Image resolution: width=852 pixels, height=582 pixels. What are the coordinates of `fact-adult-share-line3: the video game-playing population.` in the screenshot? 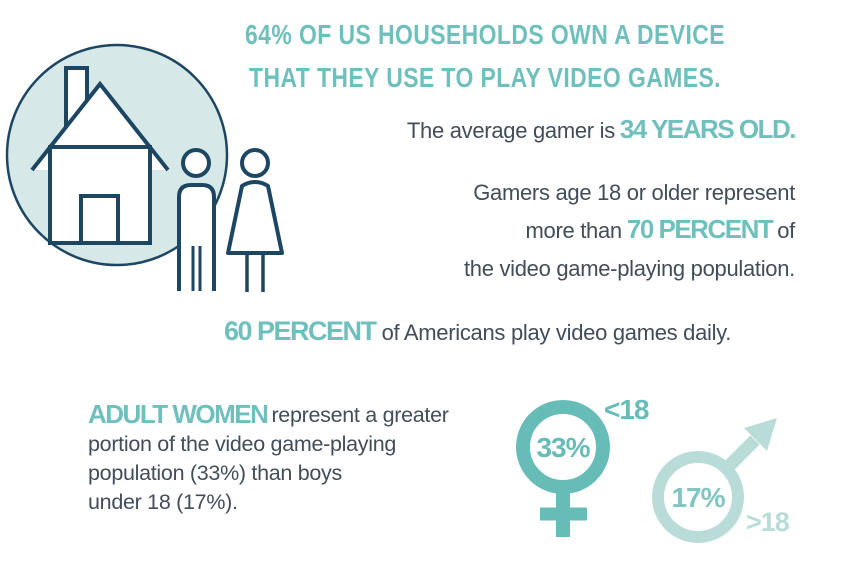 It's located at (629, 268).